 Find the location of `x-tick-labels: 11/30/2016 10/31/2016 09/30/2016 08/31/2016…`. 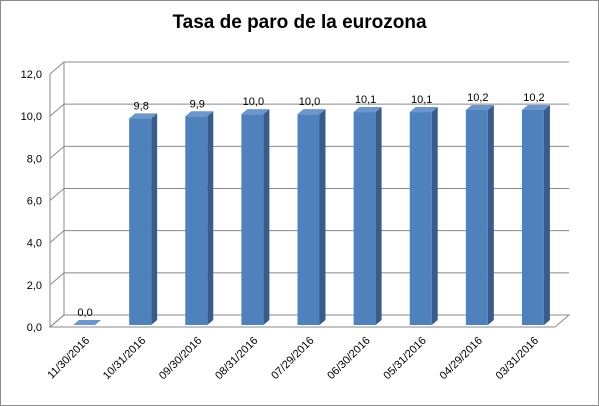

x-tick-labels: 11/30/2016 10/31/2016 09/30/2016 08/31/2016… is located at coordinates (293, 358).